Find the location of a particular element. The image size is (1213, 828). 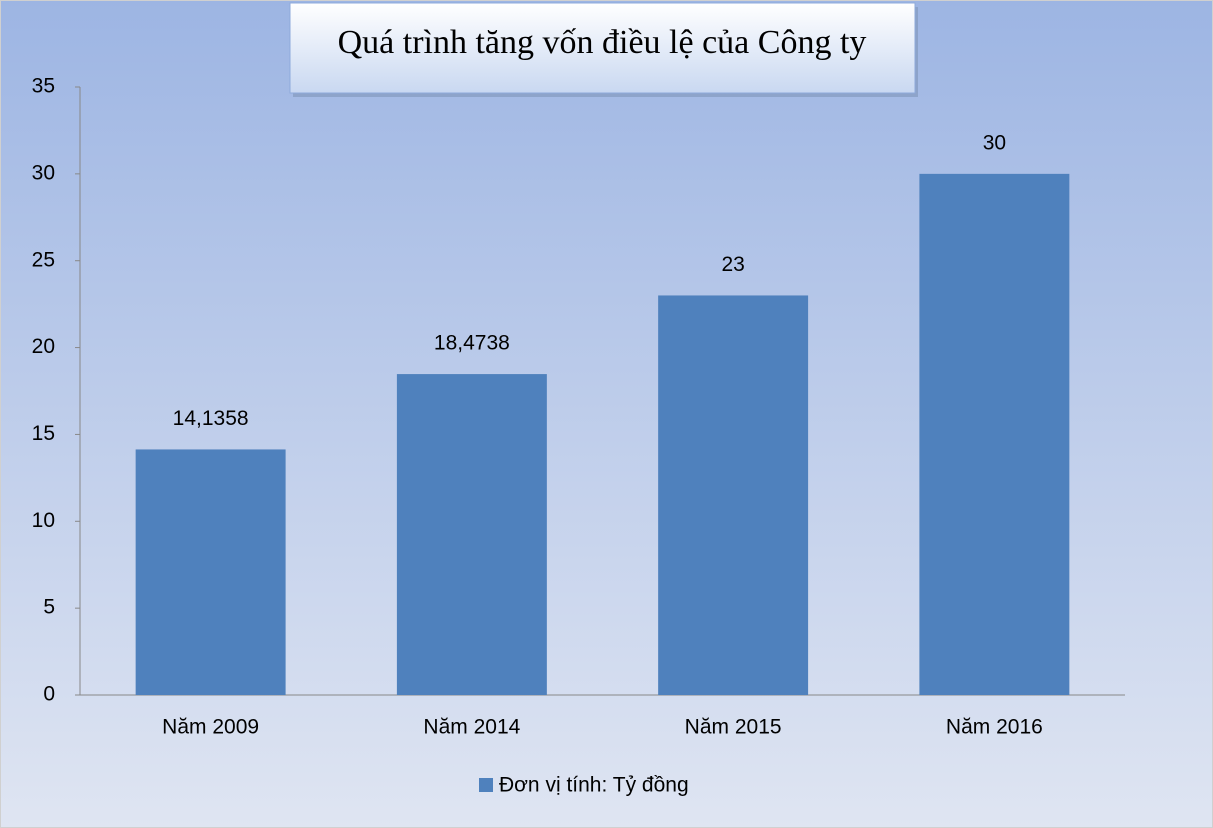

y-tick-label: 0 is located at coordinates (49, 694).